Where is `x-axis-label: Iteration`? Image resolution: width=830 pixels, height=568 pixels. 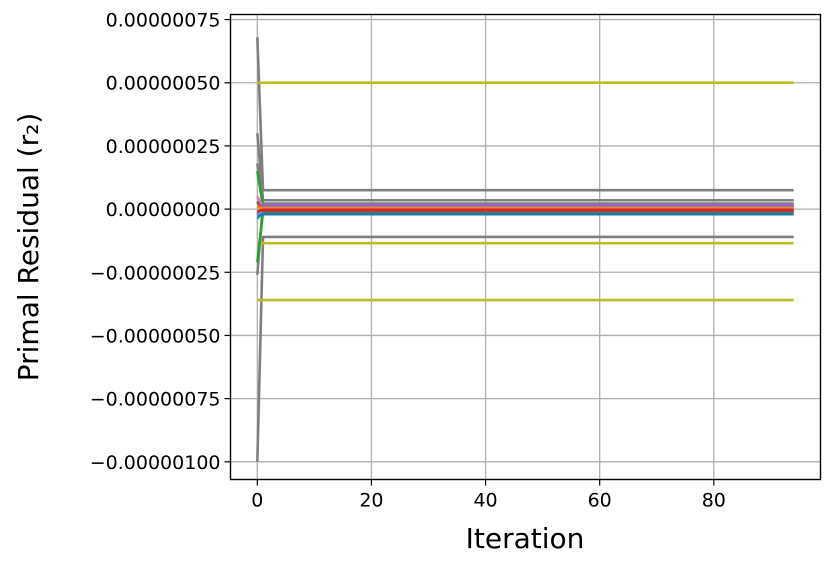 x-axis-label: Iteration is located at coordinates (525, 538).